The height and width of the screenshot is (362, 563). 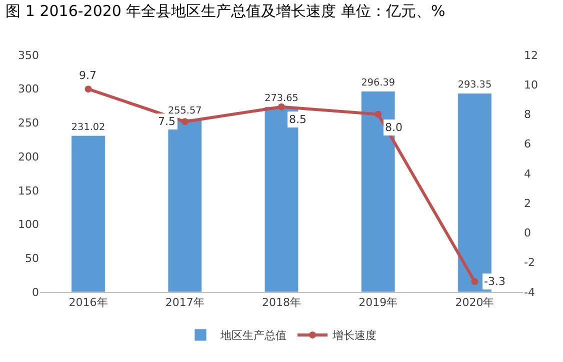 What do you see at coordinates (531, 55) in the screenshot?
I see `y2-tick-label: 12` at bounding box center [531, 55].